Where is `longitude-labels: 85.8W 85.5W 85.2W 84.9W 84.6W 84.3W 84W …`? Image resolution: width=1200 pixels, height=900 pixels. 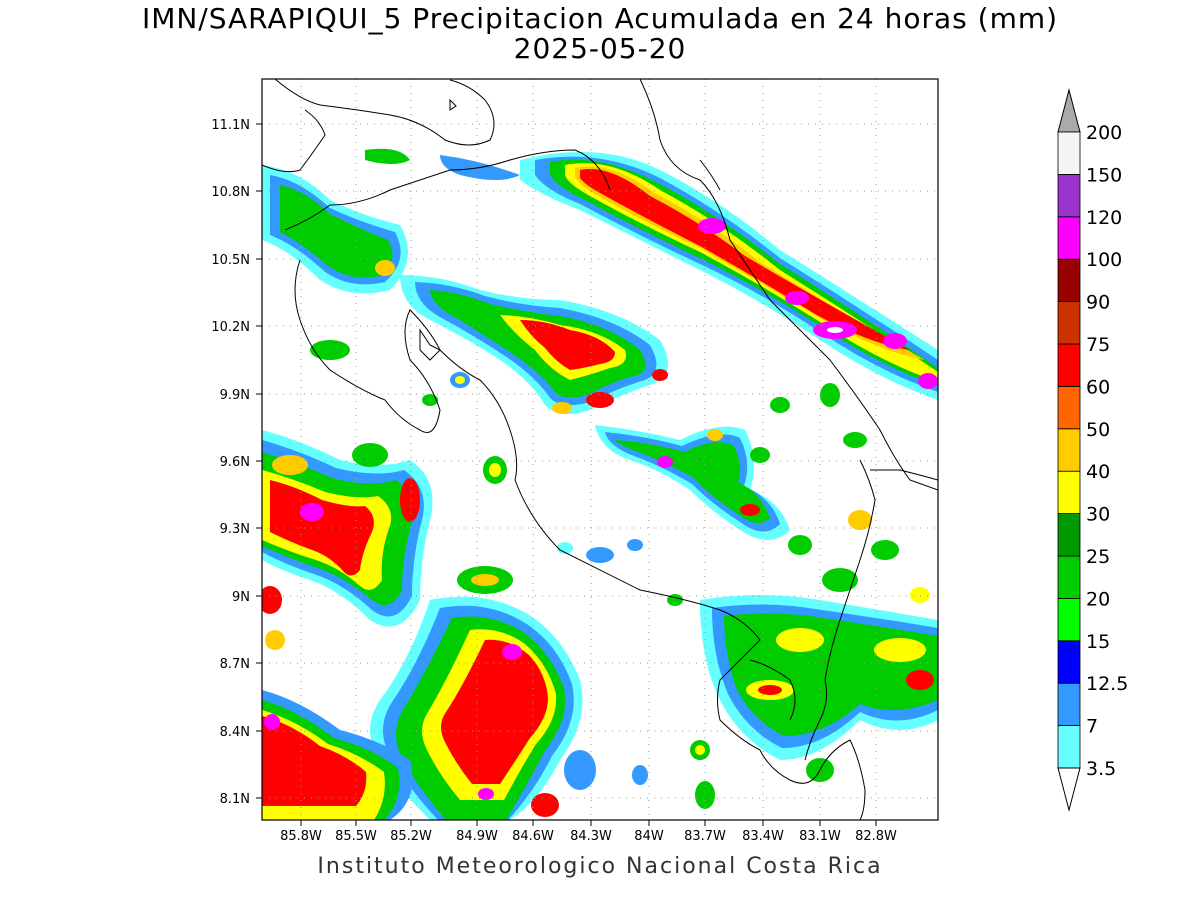 longitude-labels: 85.8W 85.5W 85.2W 84.9W 84.6W 84.3W 84W … is located at coordinates (588, 836).